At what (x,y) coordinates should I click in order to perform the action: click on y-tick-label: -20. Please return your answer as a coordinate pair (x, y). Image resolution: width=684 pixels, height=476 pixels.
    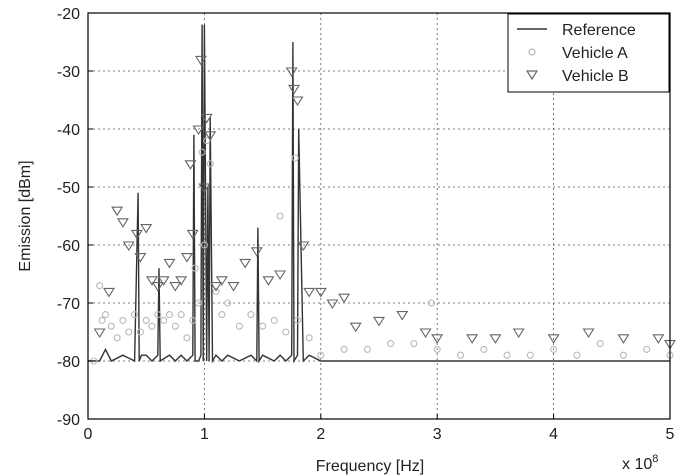
    Looking at the image, I should click on (68, 14).